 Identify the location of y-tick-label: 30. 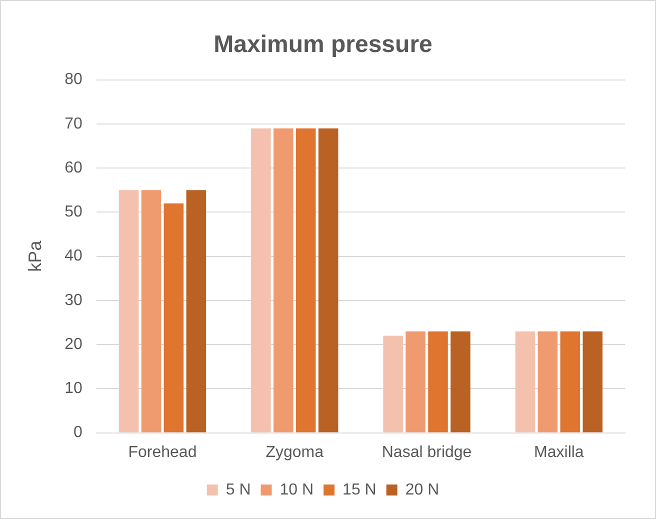
(73, 300).